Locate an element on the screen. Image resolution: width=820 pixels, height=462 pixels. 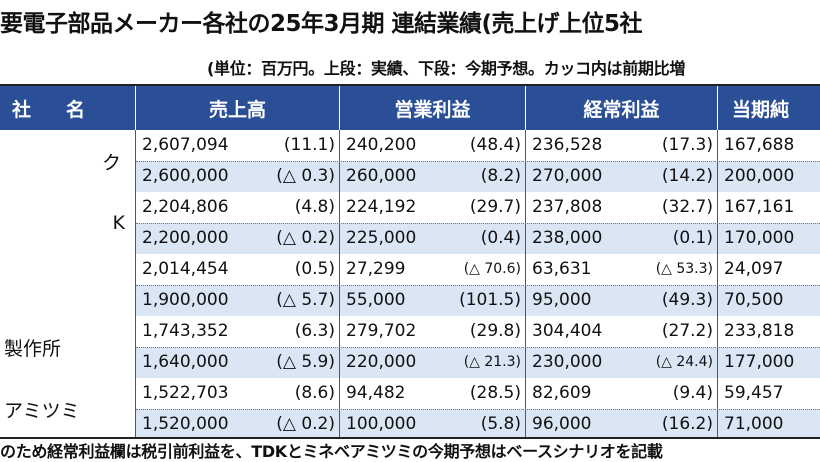
cell-value: 63,631 is located at coordinates (562, 269).